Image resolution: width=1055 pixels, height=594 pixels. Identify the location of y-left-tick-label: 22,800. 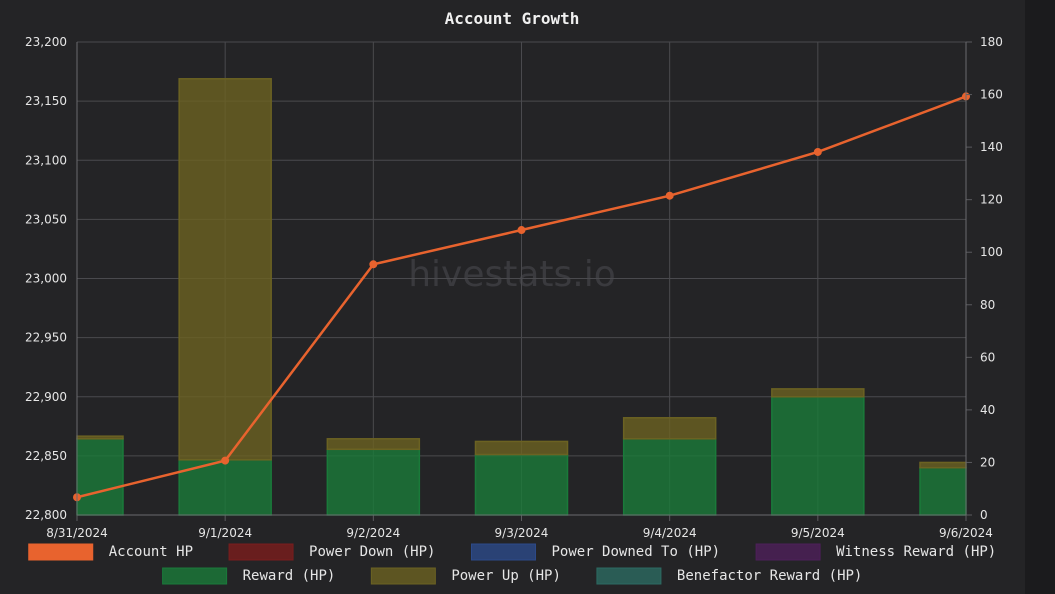
(46, 515).